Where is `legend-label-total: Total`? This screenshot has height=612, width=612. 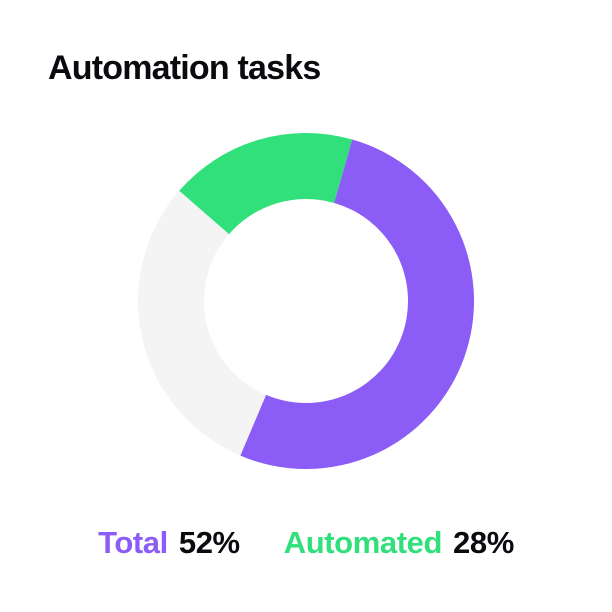
legend-label-total: Total is located at coordinates (133, 542).